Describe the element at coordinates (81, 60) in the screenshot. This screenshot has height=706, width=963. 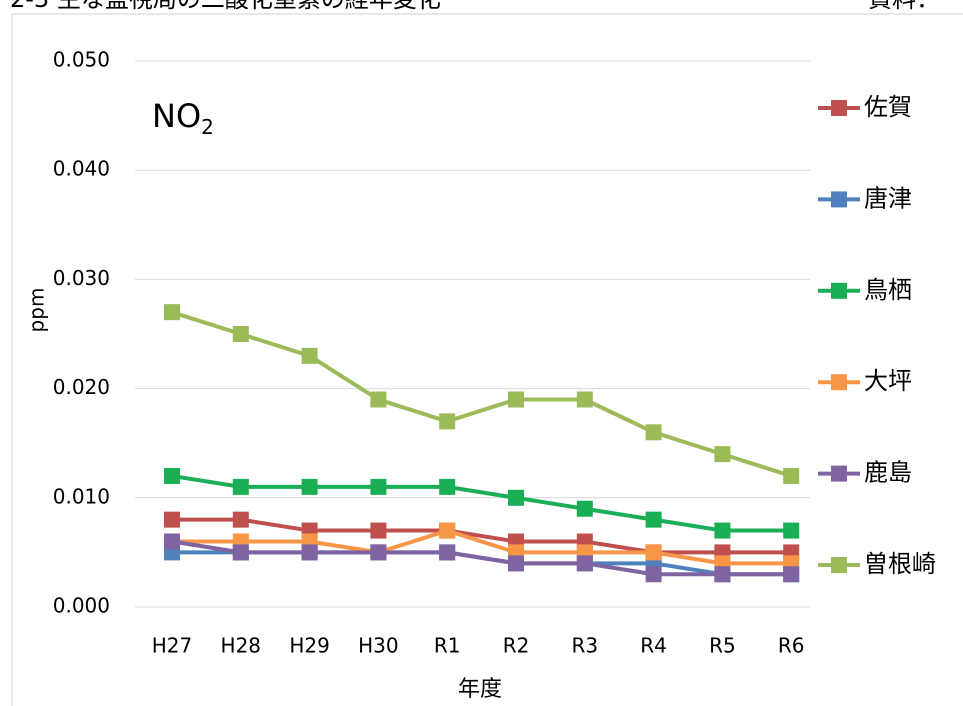
I see `y-tick-label: 0.050` at that location.